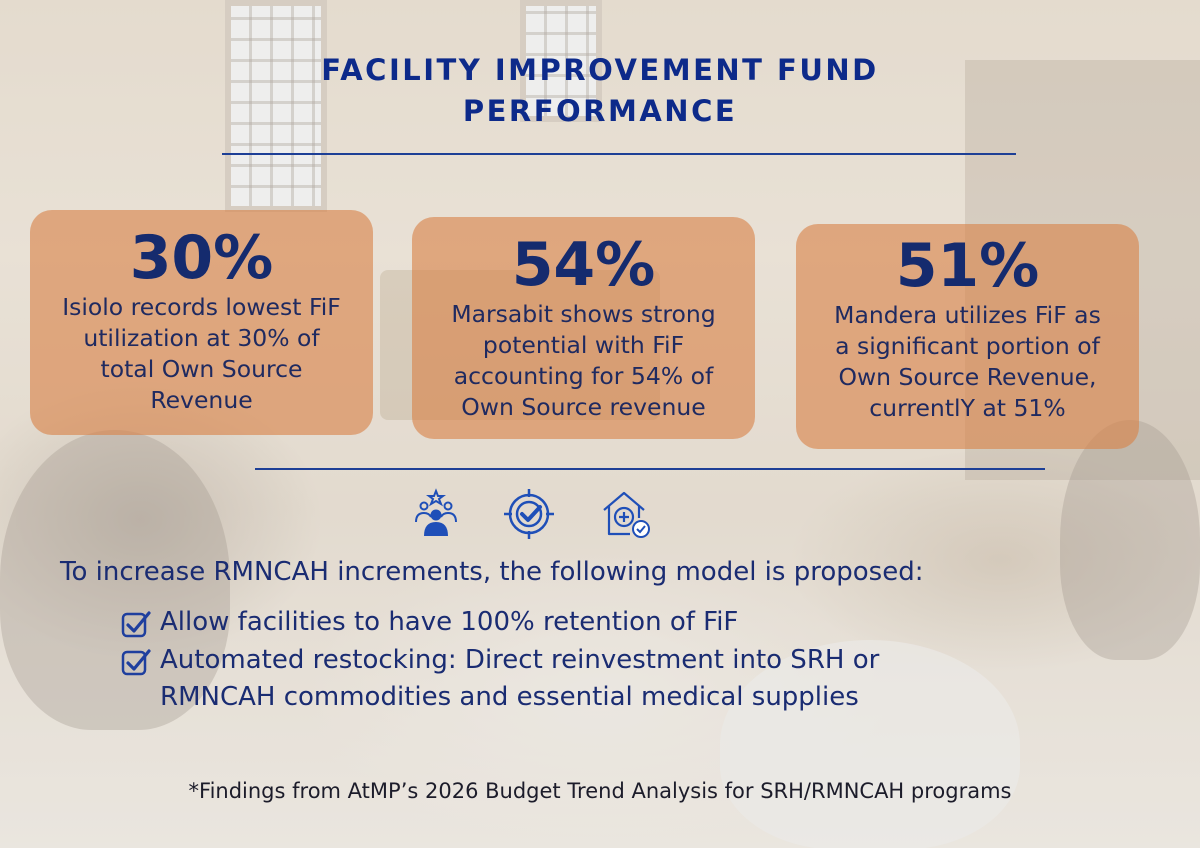 This screenshot has width=1200, height=848. I want to click on stat-description-line: potential with FiF, so click(583, 345).